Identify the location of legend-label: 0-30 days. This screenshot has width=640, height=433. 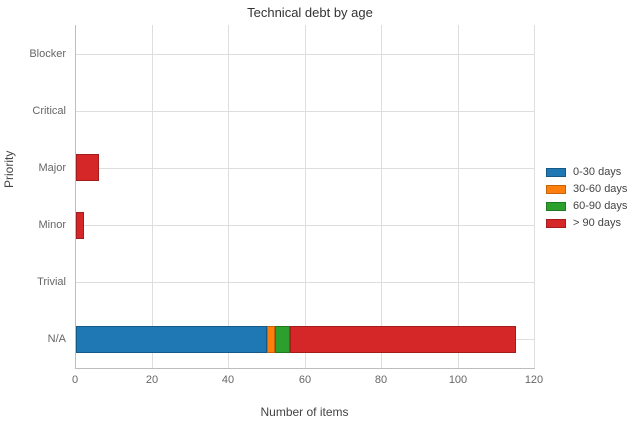
(597, 172).